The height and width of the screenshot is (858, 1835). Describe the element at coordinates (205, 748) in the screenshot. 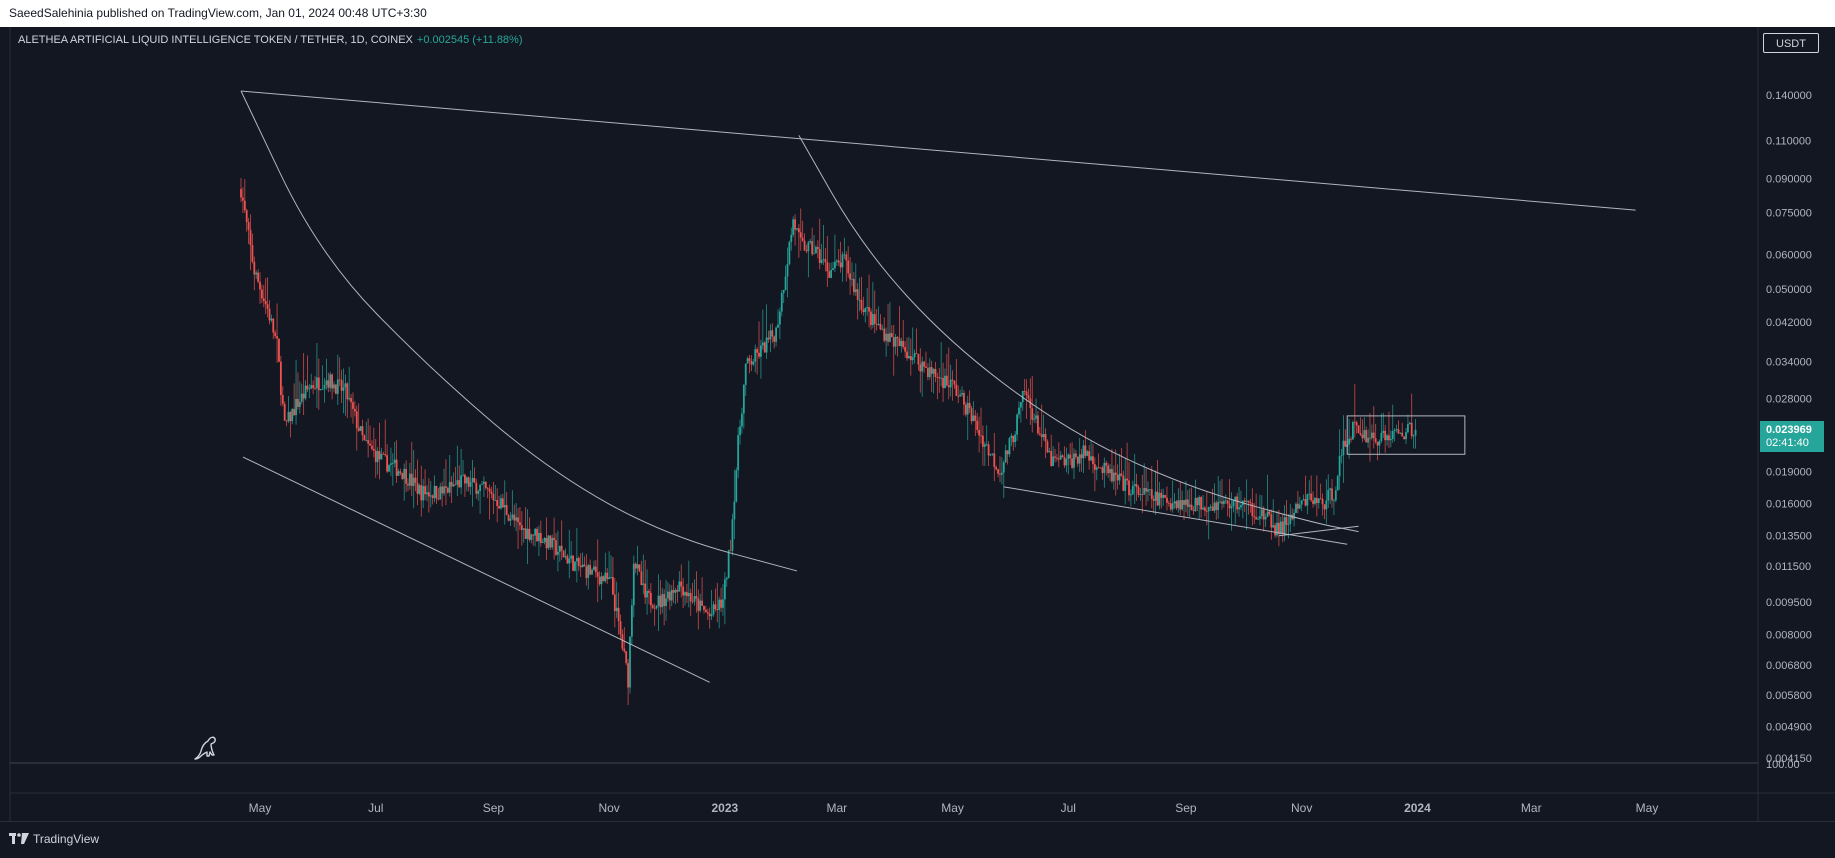

I see `dinosaur-icon` at that location.